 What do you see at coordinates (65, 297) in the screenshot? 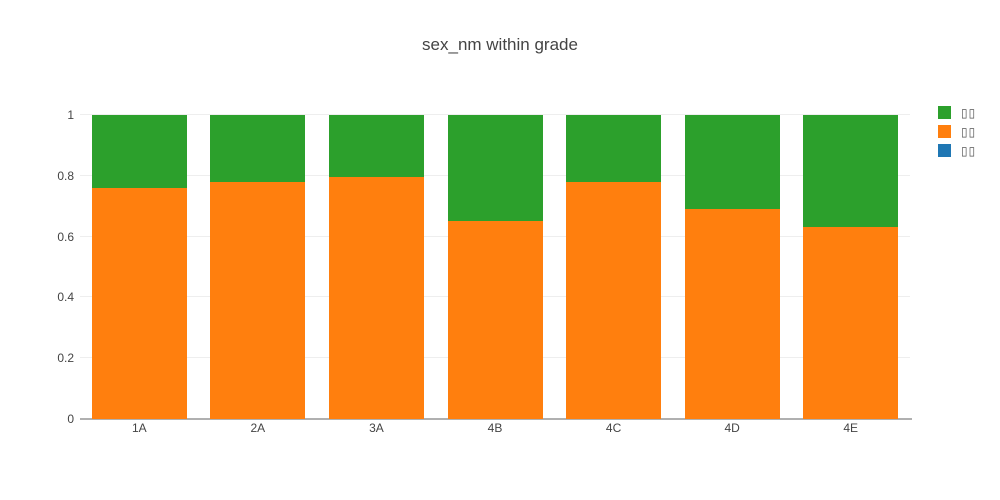
I see `ytick-label: 0.4` at bounding box center [65, 297].